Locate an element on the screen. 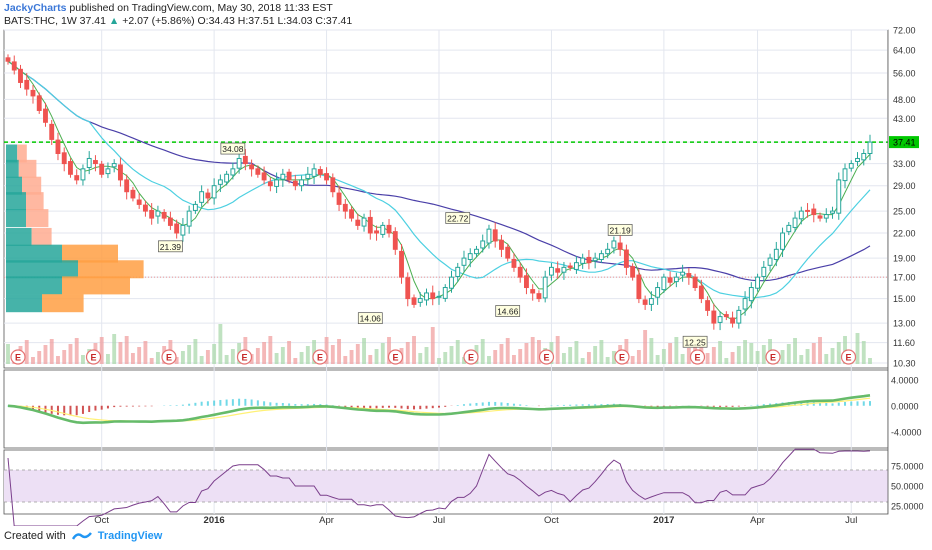 This screenshot has height=550, width=932. price-tick-label: 10.30 is located at coordinates (904, 363).